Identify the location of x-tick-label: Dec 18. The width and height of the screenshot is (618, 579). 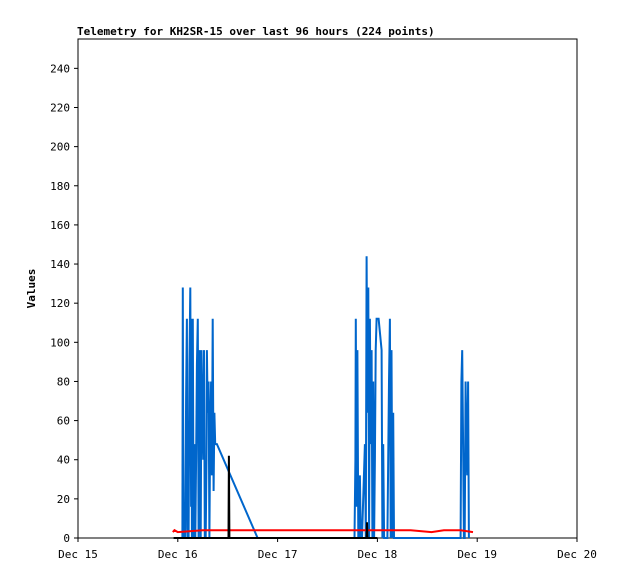
(378, 554).